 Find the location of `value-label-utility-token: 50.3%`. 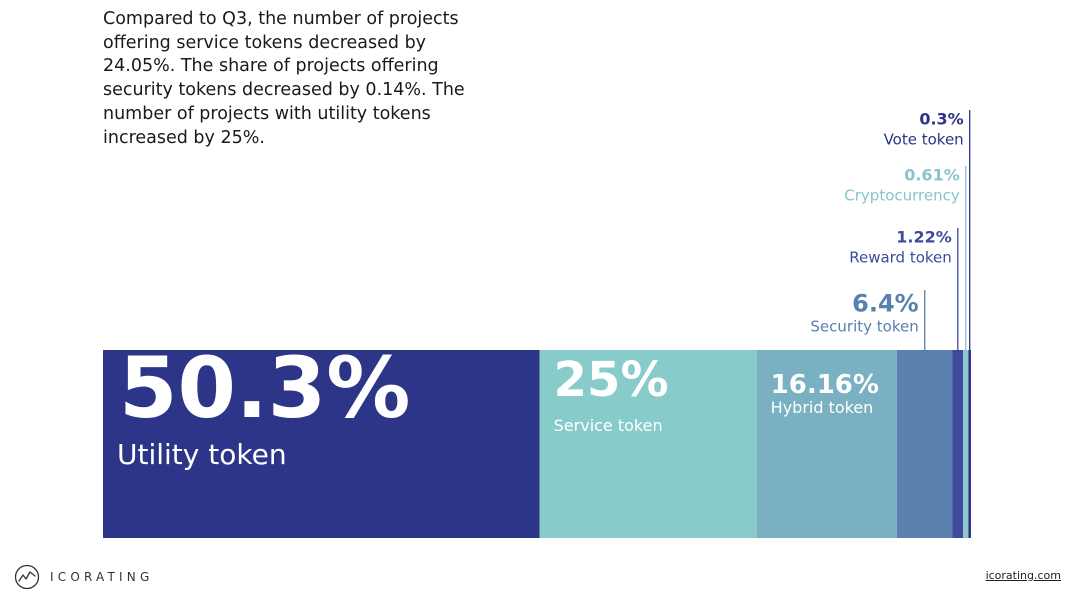

value-label-utility-token: 50.3% is located at coordinates (264, 388).